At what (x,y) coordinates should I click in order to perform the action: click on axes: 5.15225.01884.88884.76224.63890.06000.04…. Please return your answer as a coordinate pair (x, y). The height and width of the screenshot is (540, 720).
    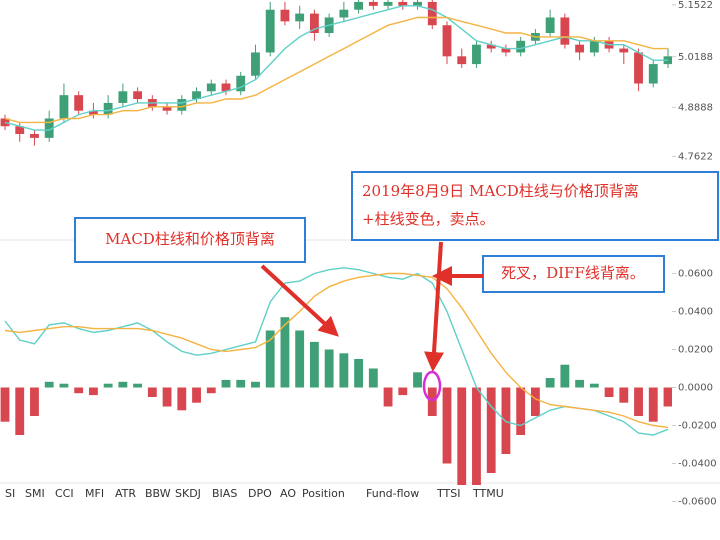
    Looking at the image, I should click on (694, 254).